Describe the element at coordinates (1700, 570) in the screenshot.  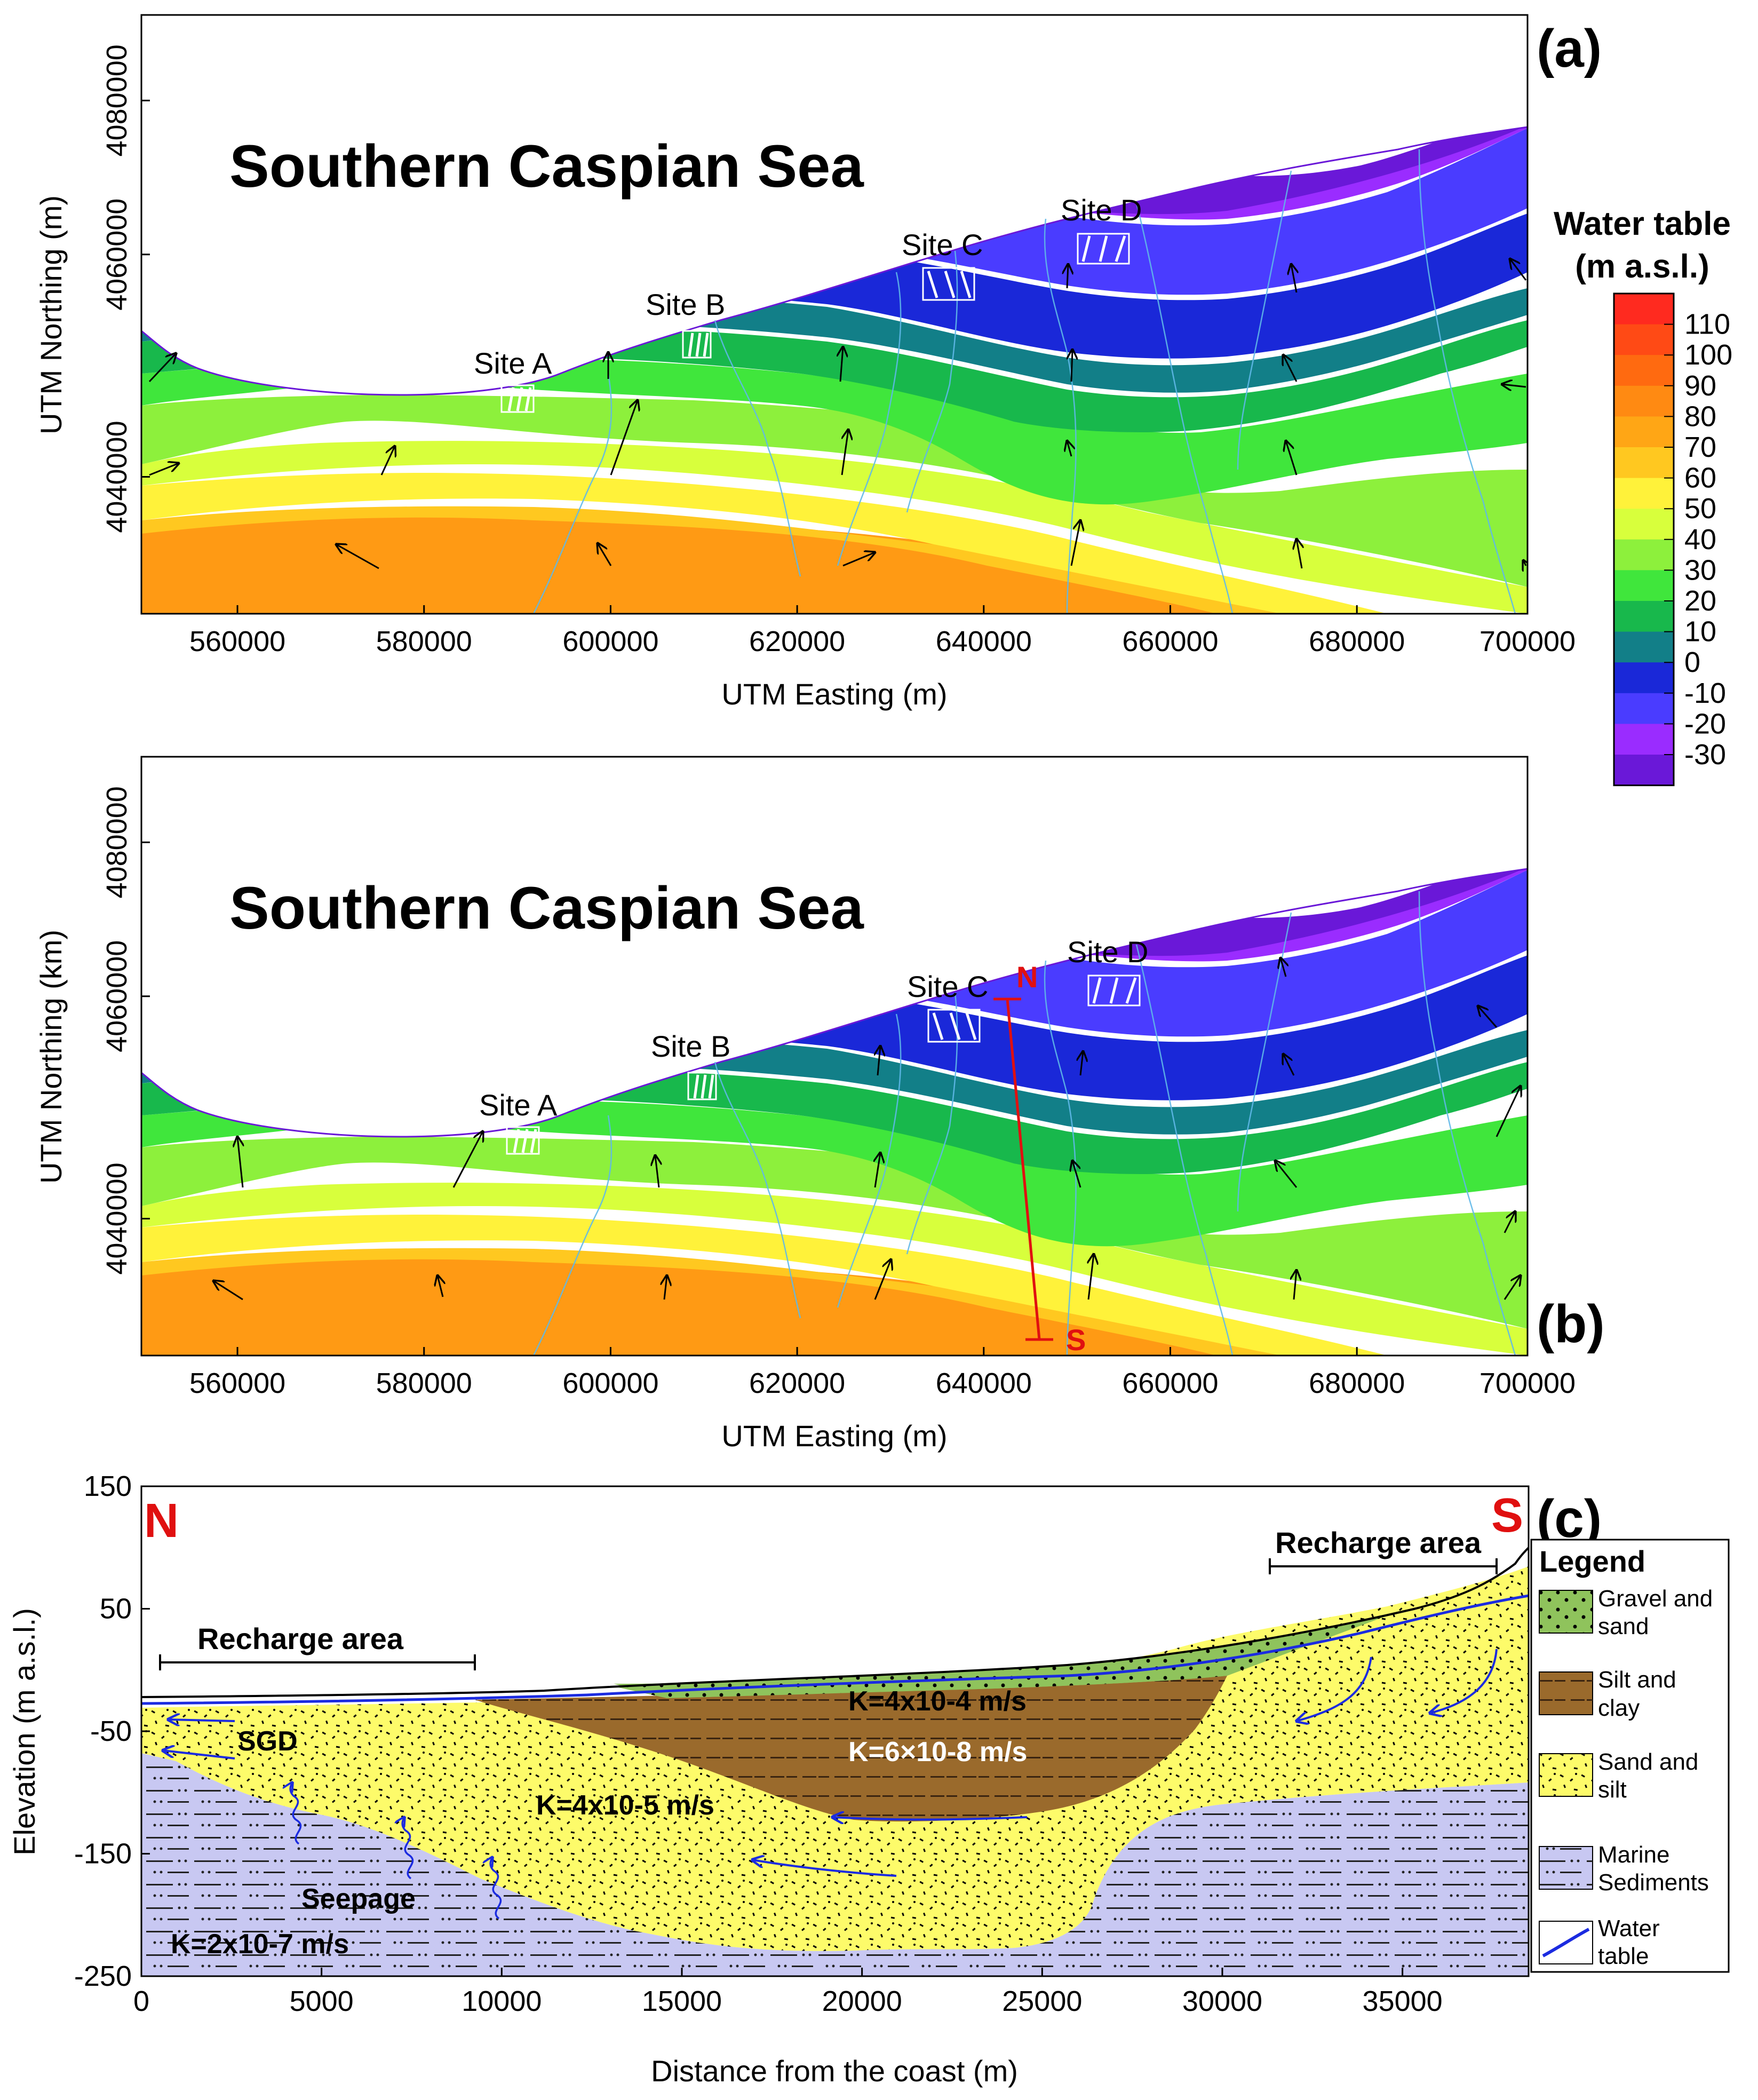
I see `colorbar-tick-label: 30` at that location.